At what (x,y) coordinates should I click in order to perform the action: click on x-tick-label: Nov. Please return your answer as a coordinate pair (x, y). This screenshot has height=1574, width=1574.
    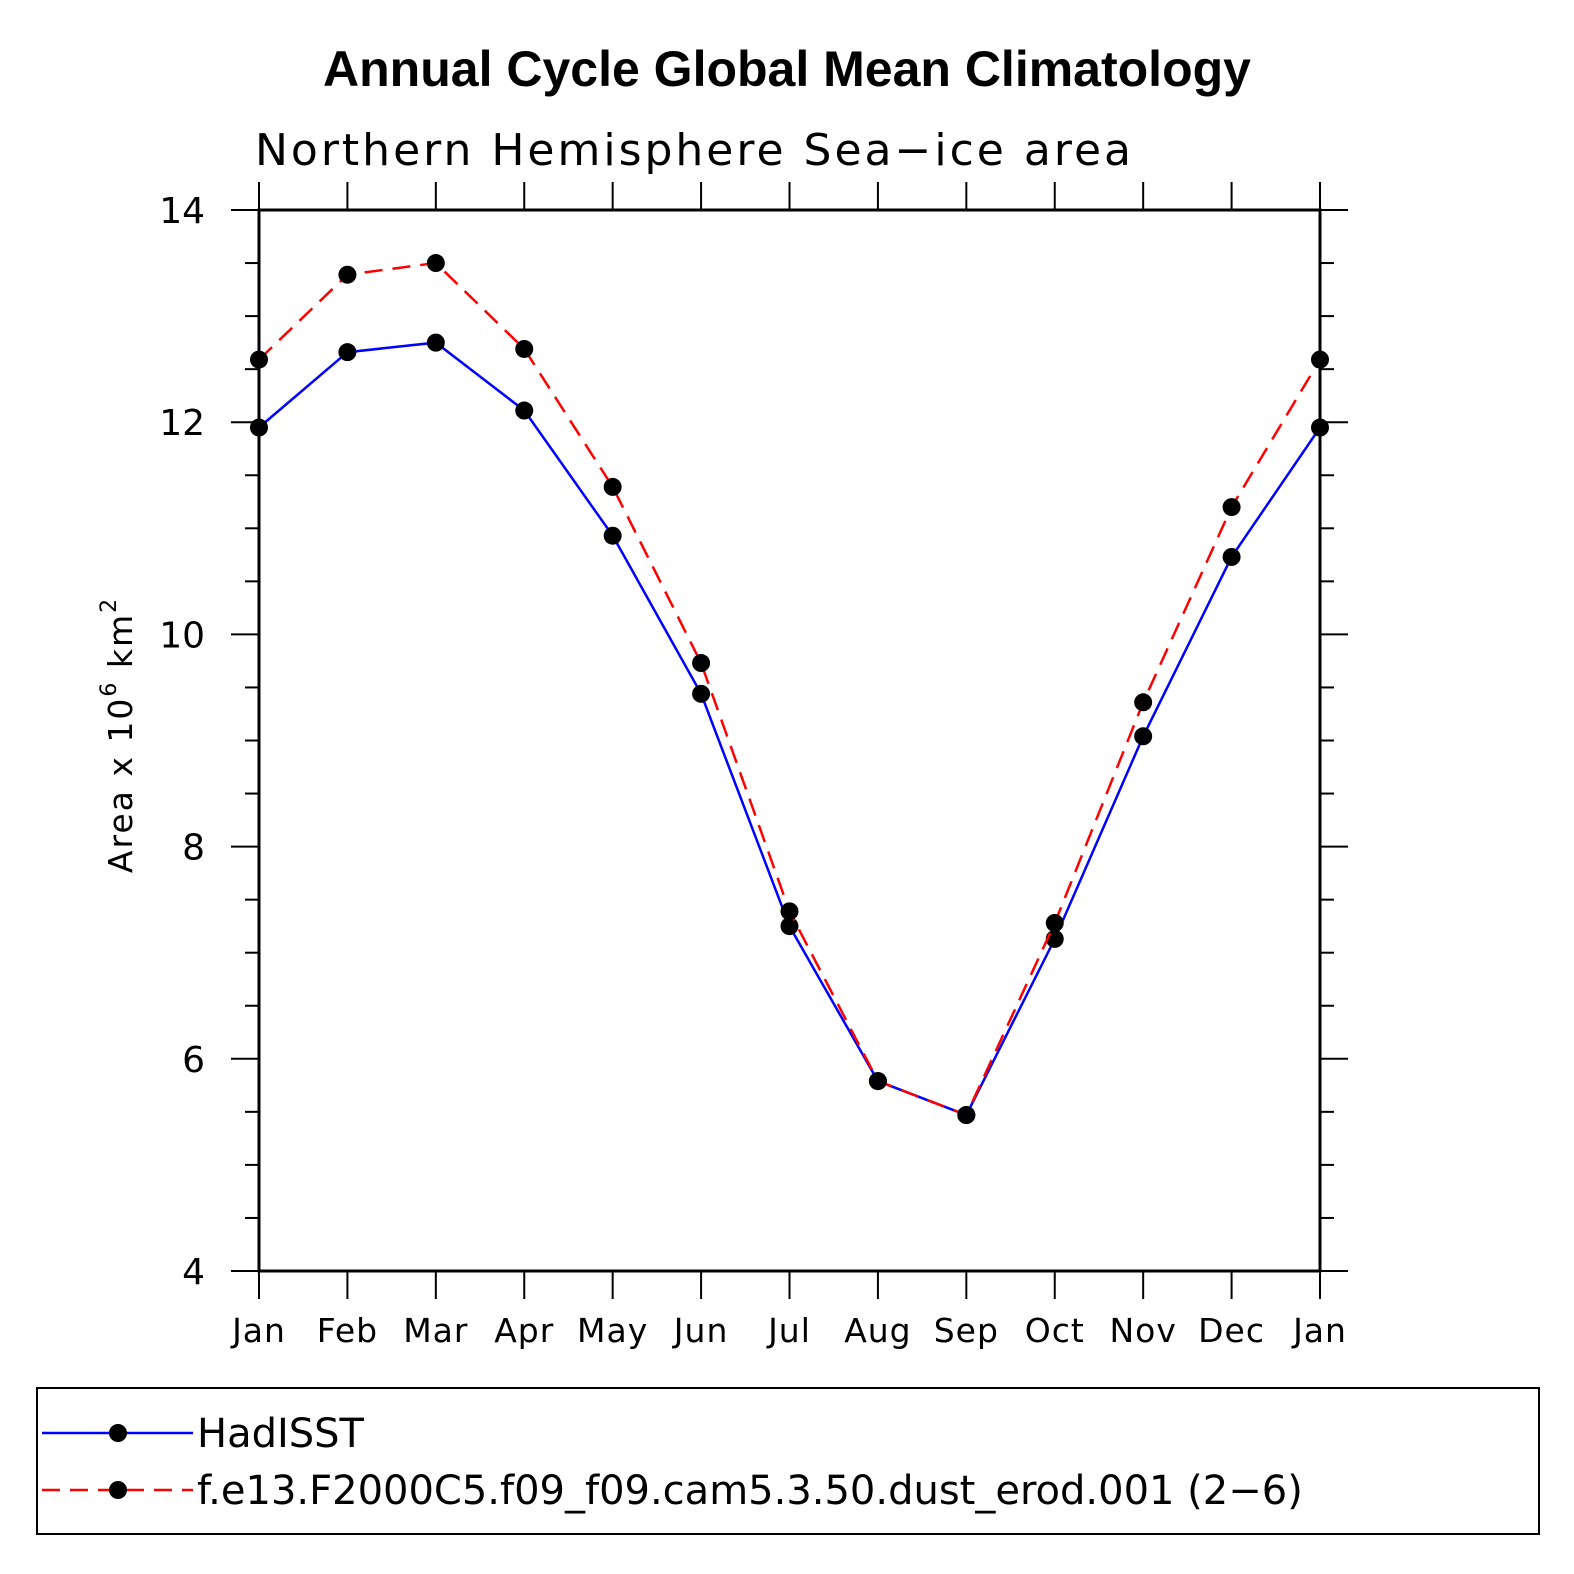
    Looking at the image, I should click on (1142, 1330).